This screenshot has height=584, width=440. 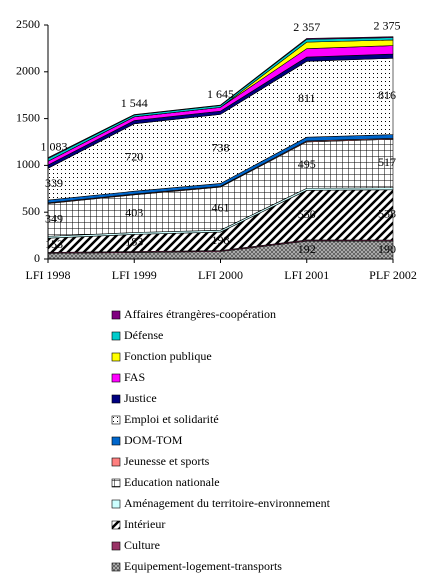 I want to click on data-label: 190, so click(x=387, y=249).